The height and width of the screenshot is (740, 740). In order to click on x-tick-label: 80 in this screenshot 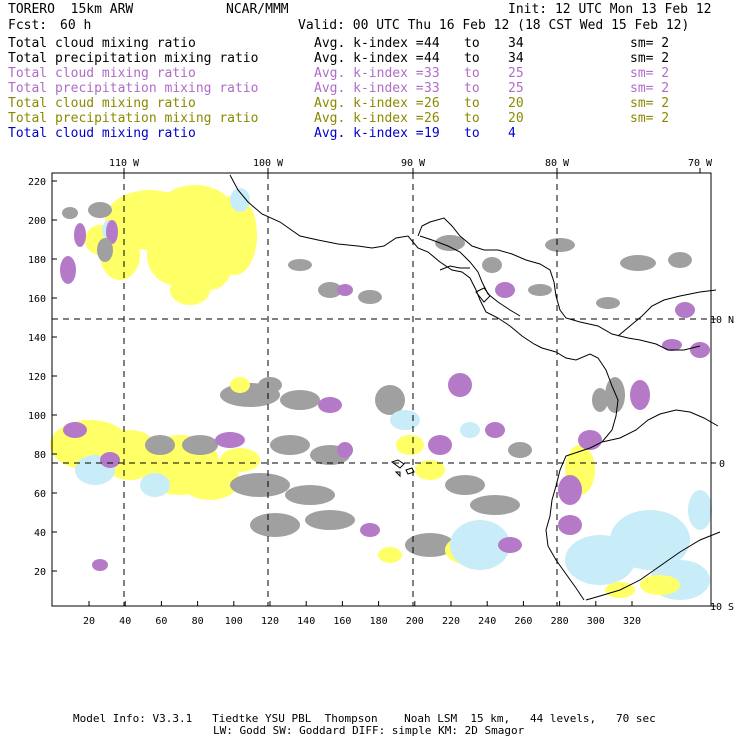, I will do `click(198, 621)`.